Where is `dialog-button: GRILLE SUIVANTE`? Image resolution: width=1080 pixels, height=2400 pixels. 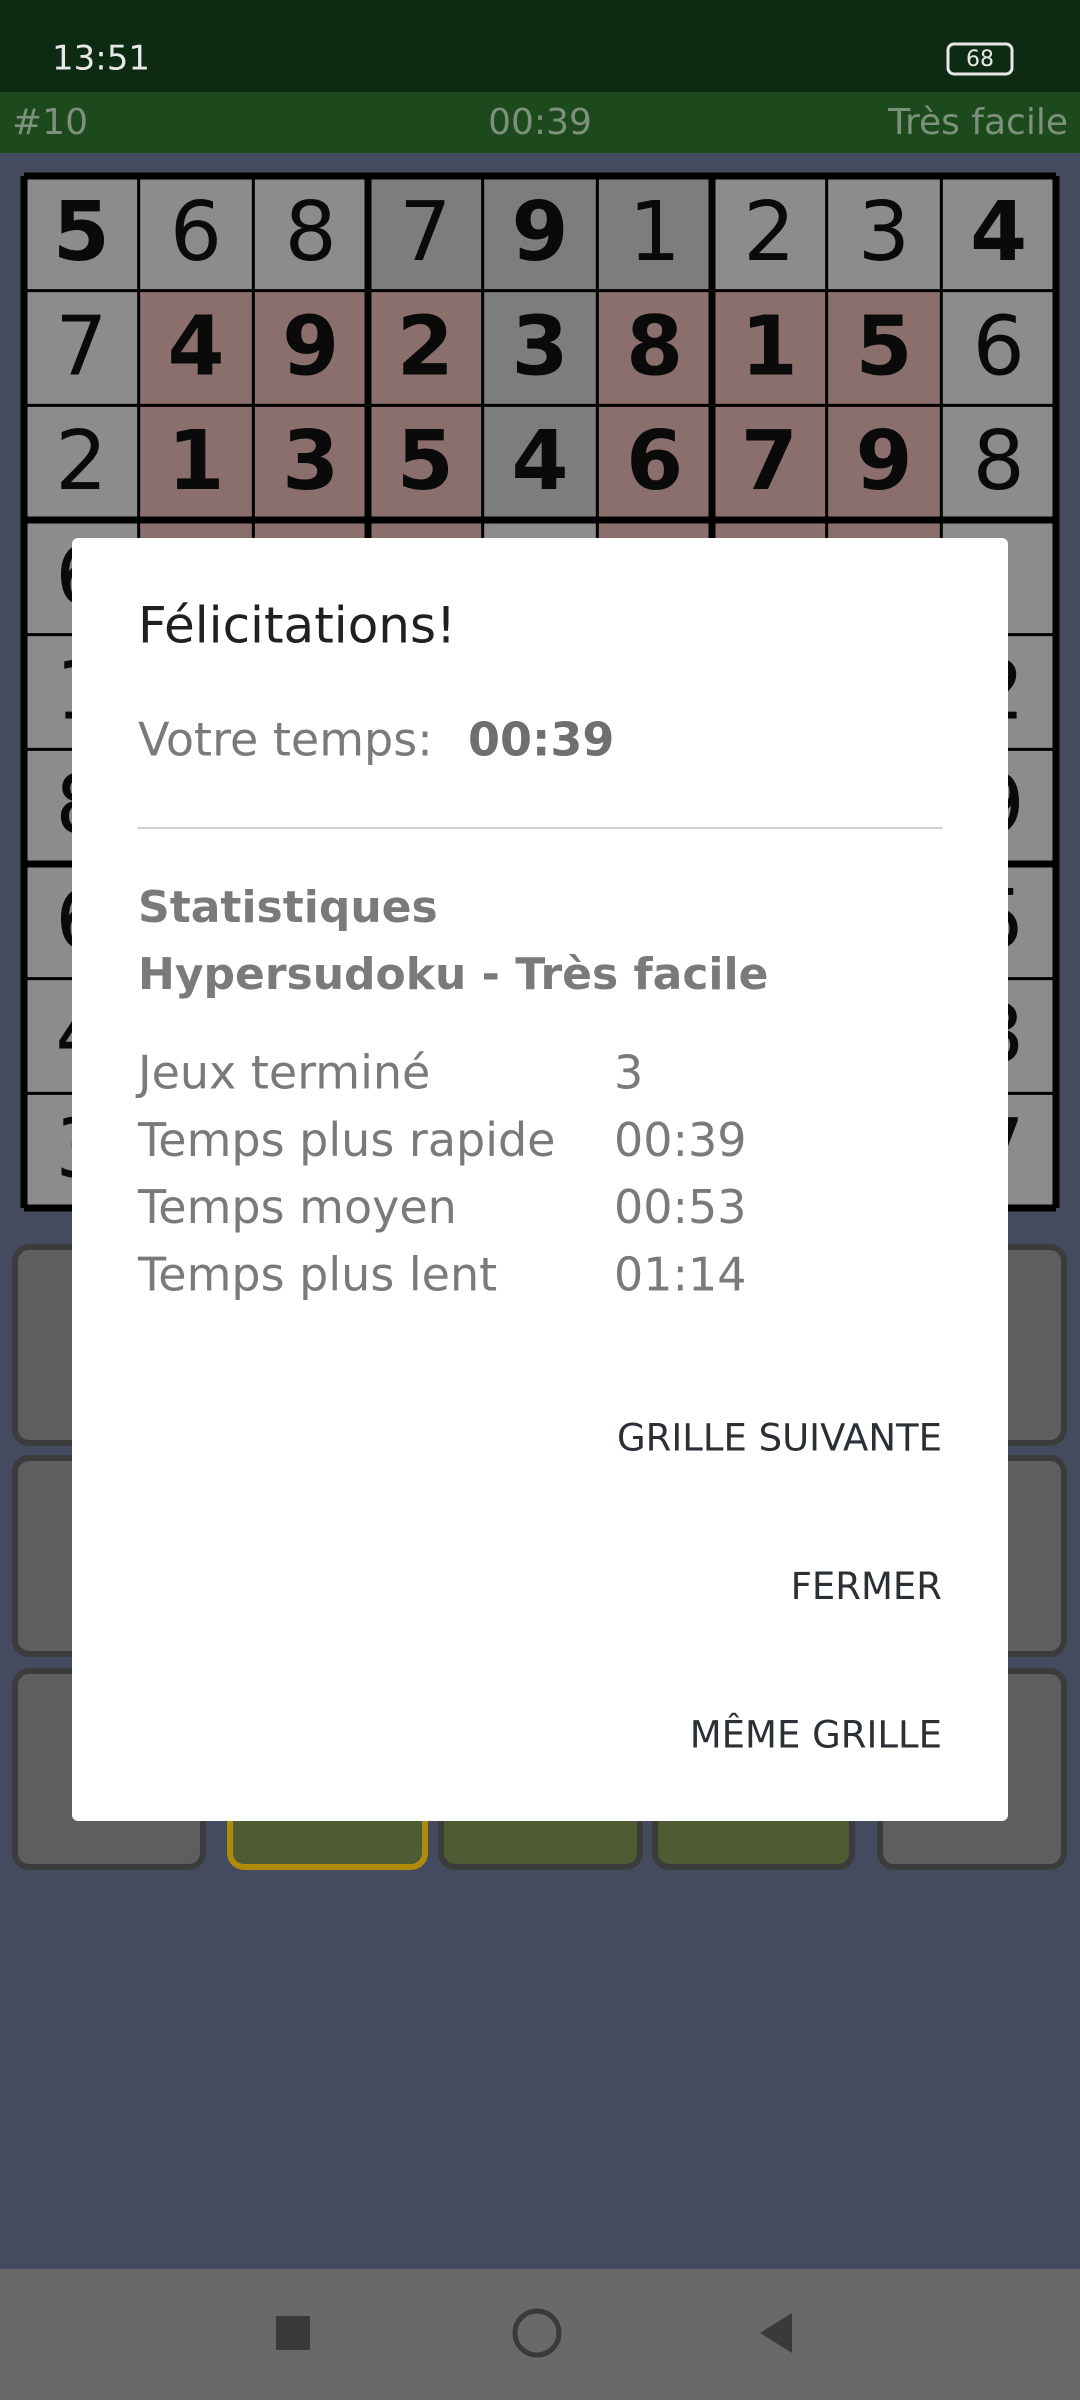 dialog-button: GRILLE SUIVANTE is located at coordinates (779, 1438).